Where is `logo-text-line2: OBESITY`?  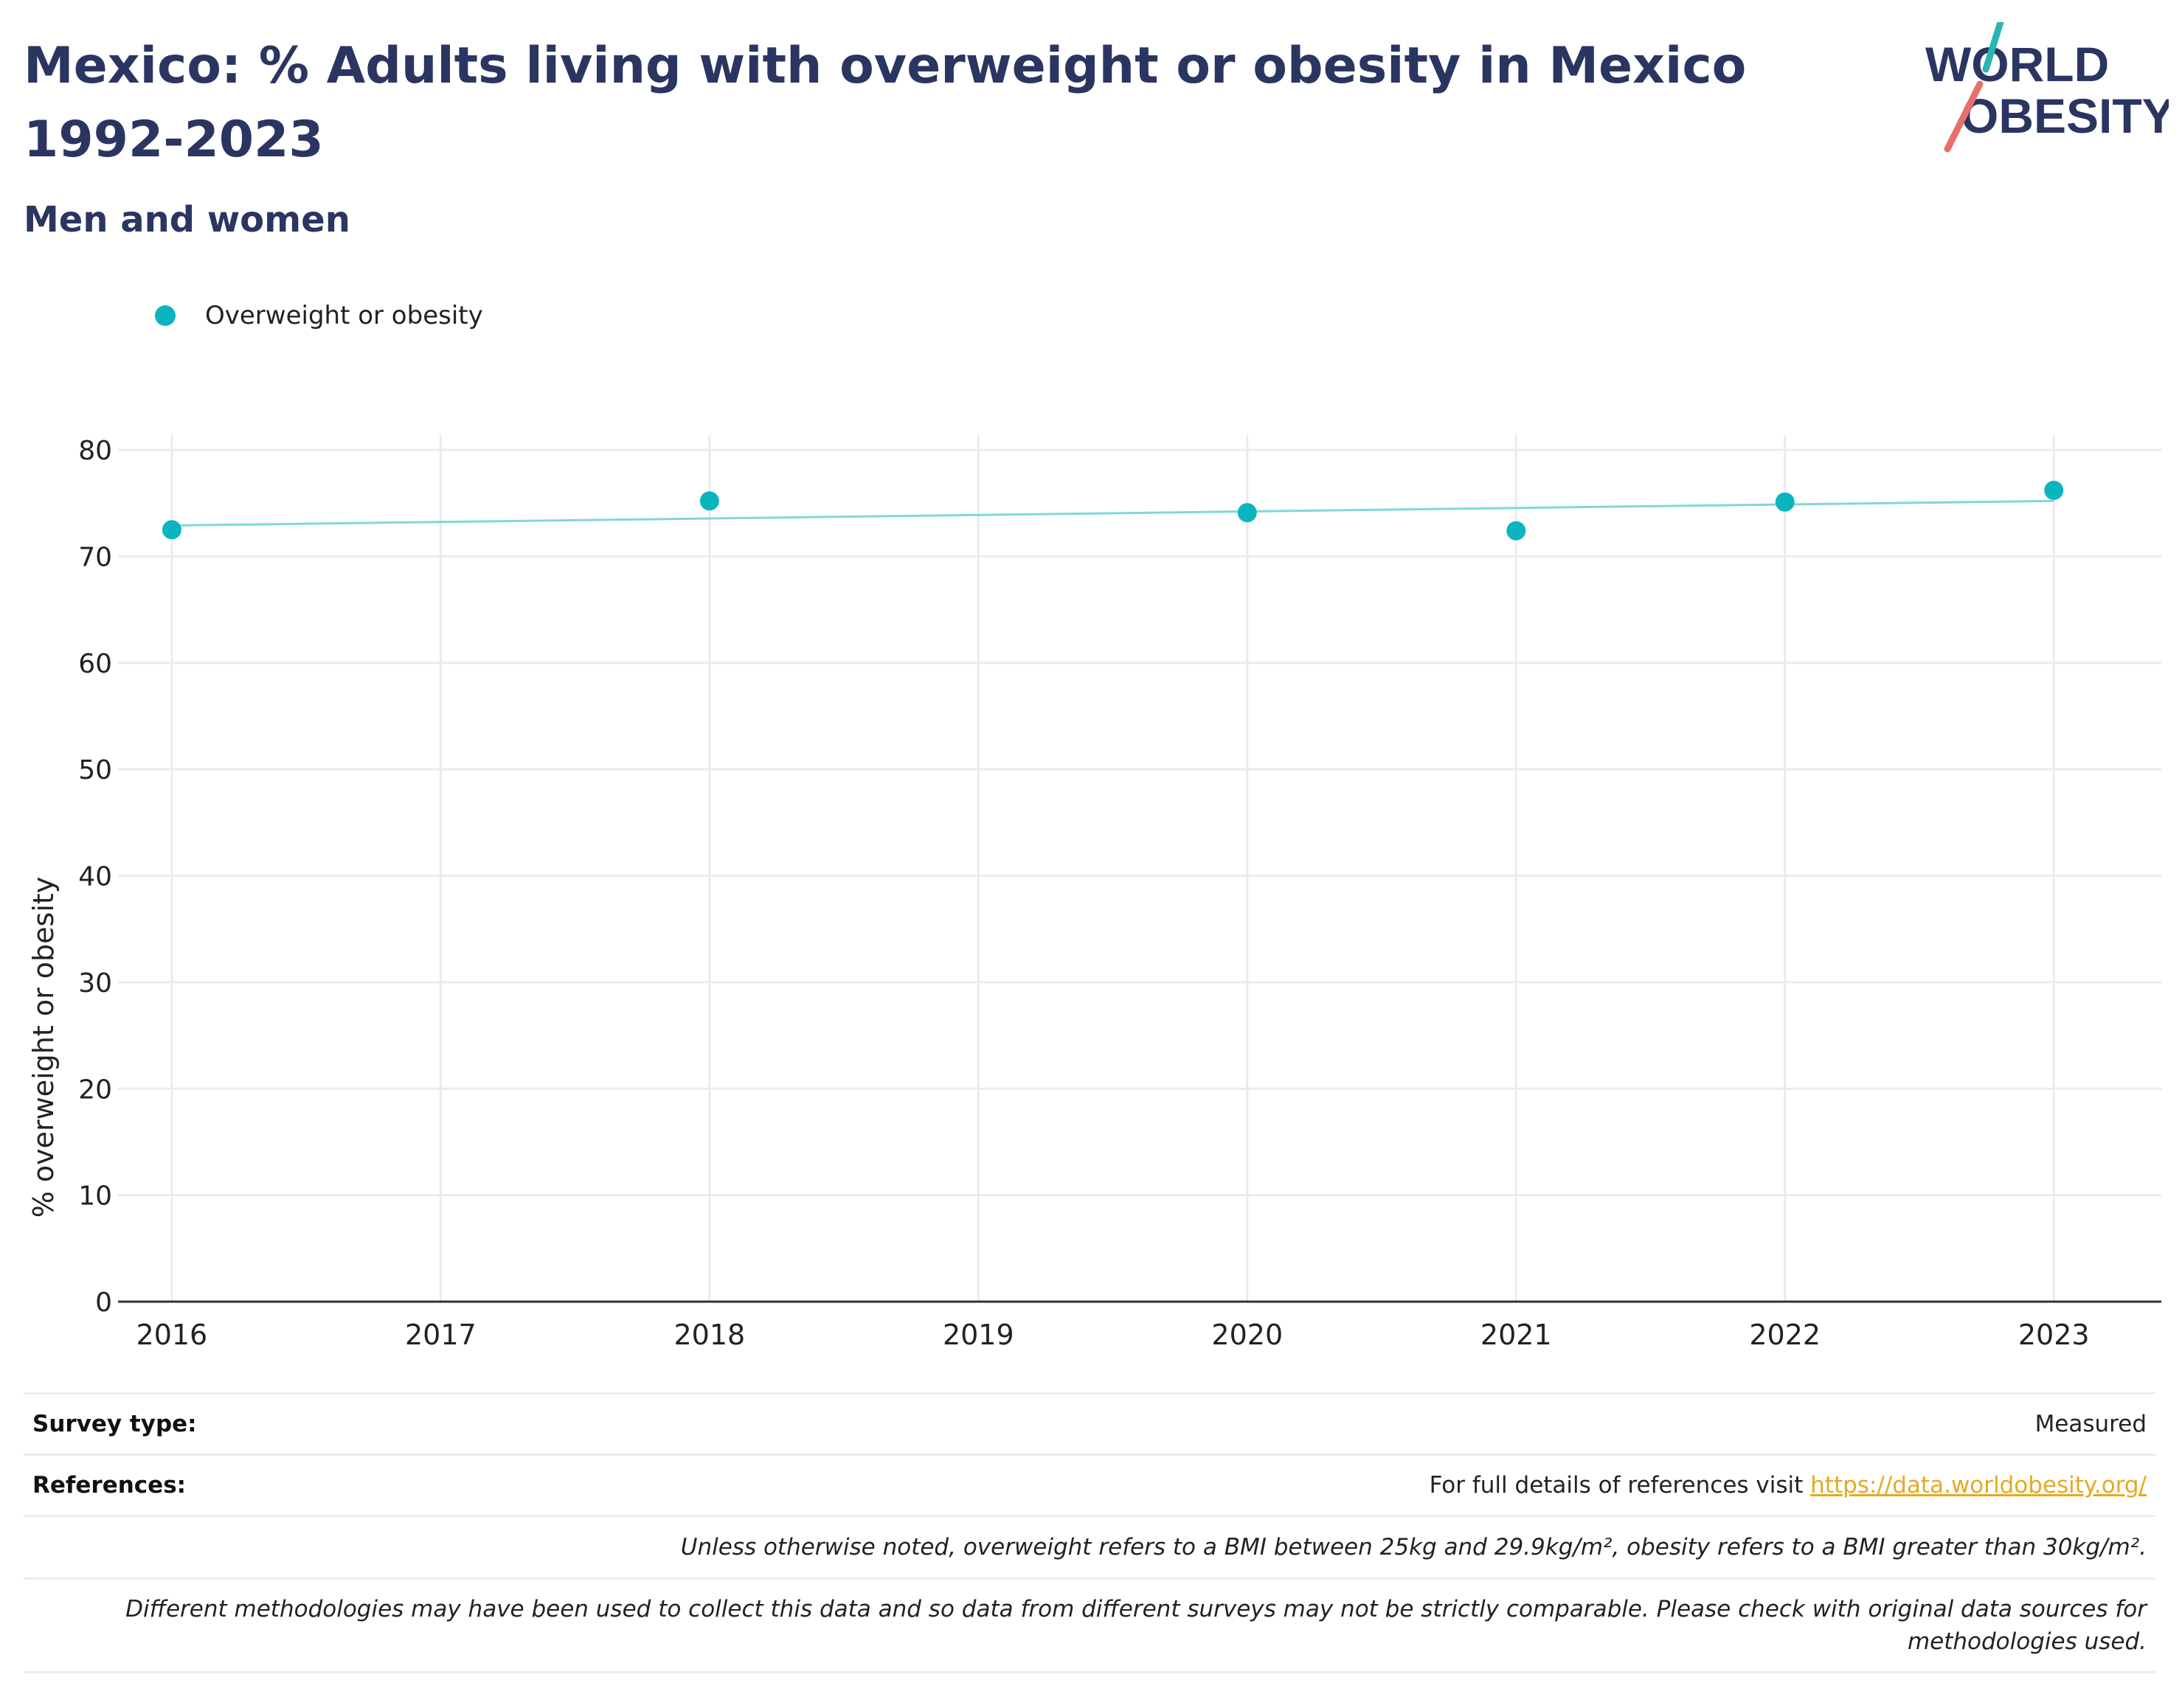 logo-text-line2: OBESITY is located at coordinates (2065, 116).